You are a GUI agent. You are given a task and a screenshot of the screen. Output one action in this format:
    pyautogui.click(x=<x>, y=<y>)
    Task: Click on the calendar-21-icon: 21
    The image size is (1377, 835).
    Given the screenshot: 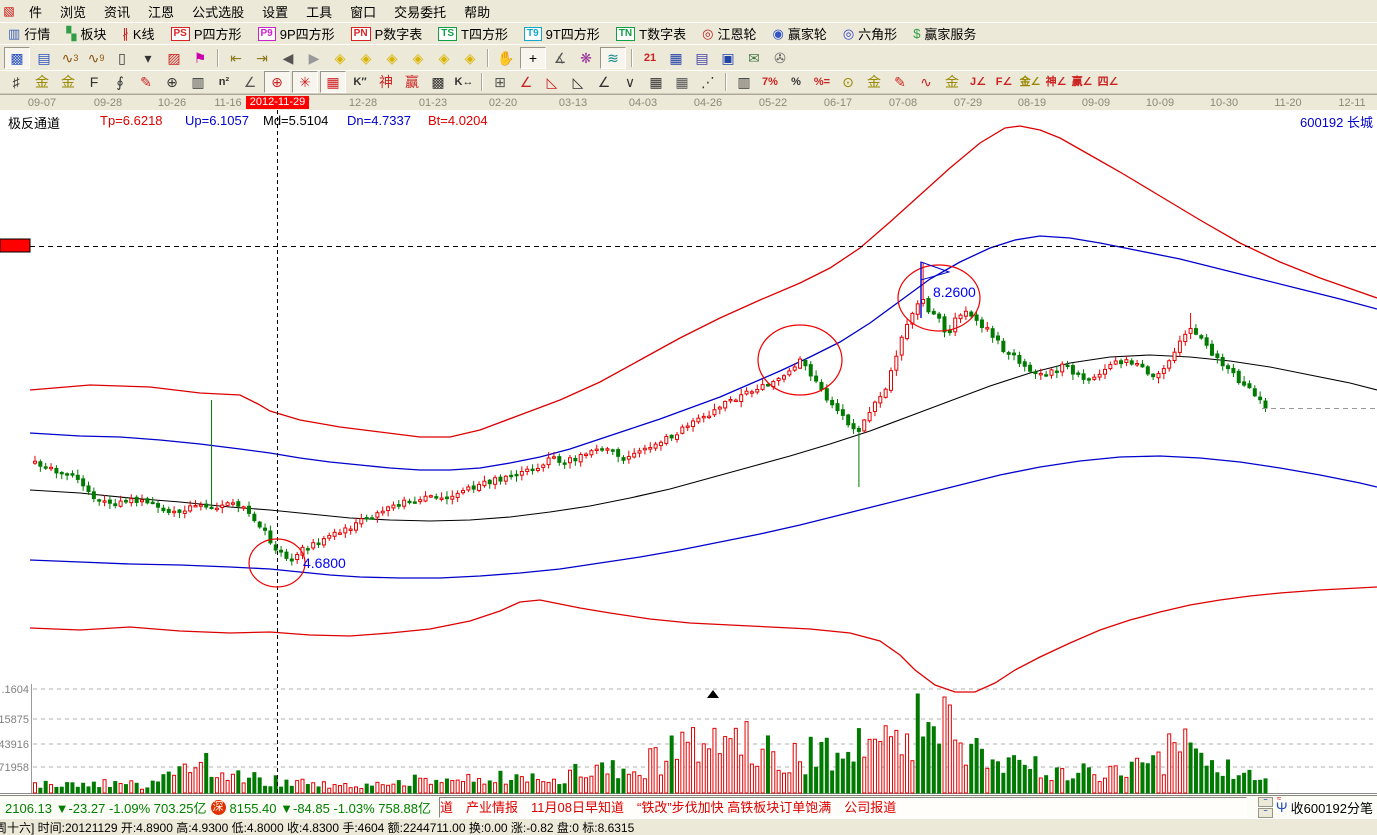 What is the action you would take?
    pyautogui.click(x=650, y=57)
    